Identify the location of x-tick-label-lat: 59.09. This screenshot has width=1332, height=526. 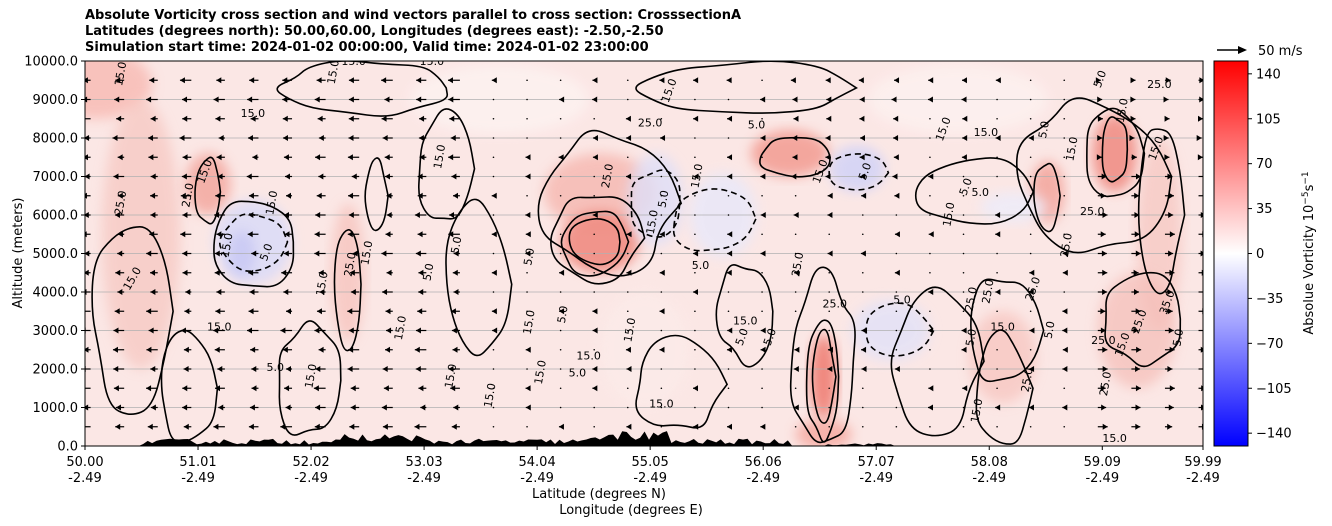
(1102, 462).